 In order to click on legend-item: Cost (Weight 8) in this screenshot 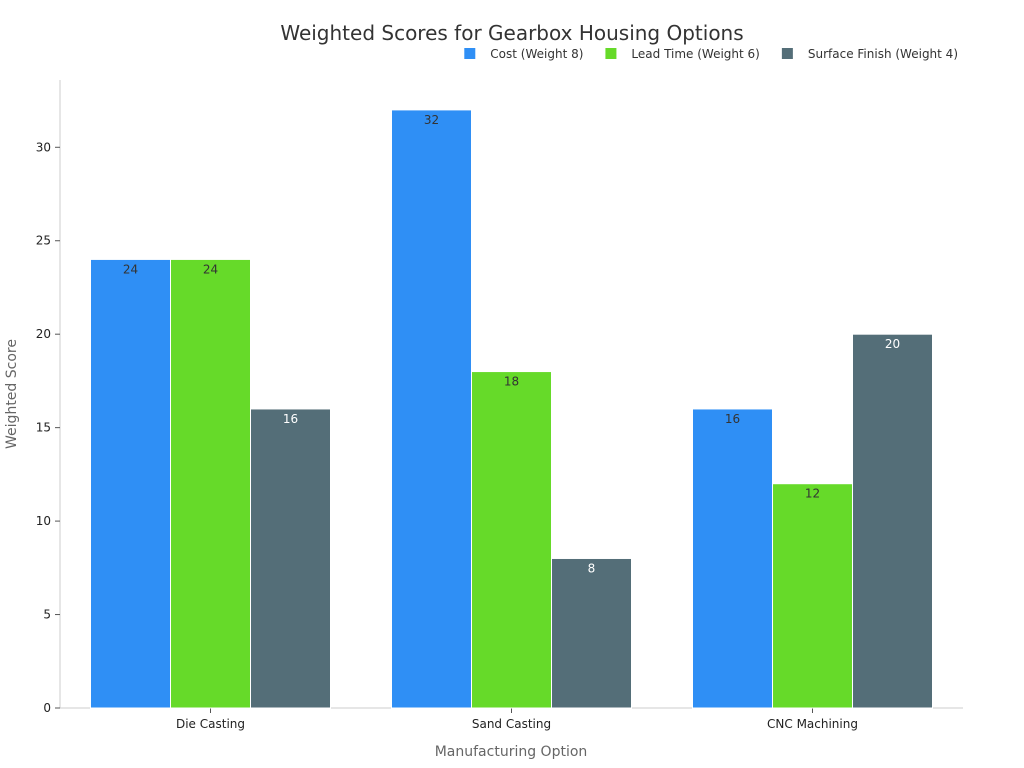, I will do `click(523, 54)`.